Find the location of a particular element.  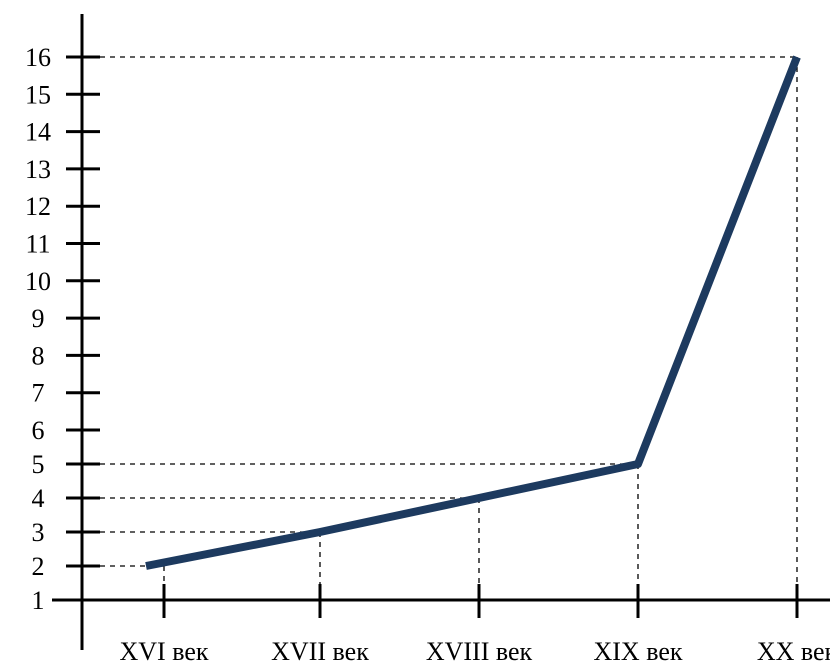

y-tick-label: 6 is located at coordinates (38, 430).